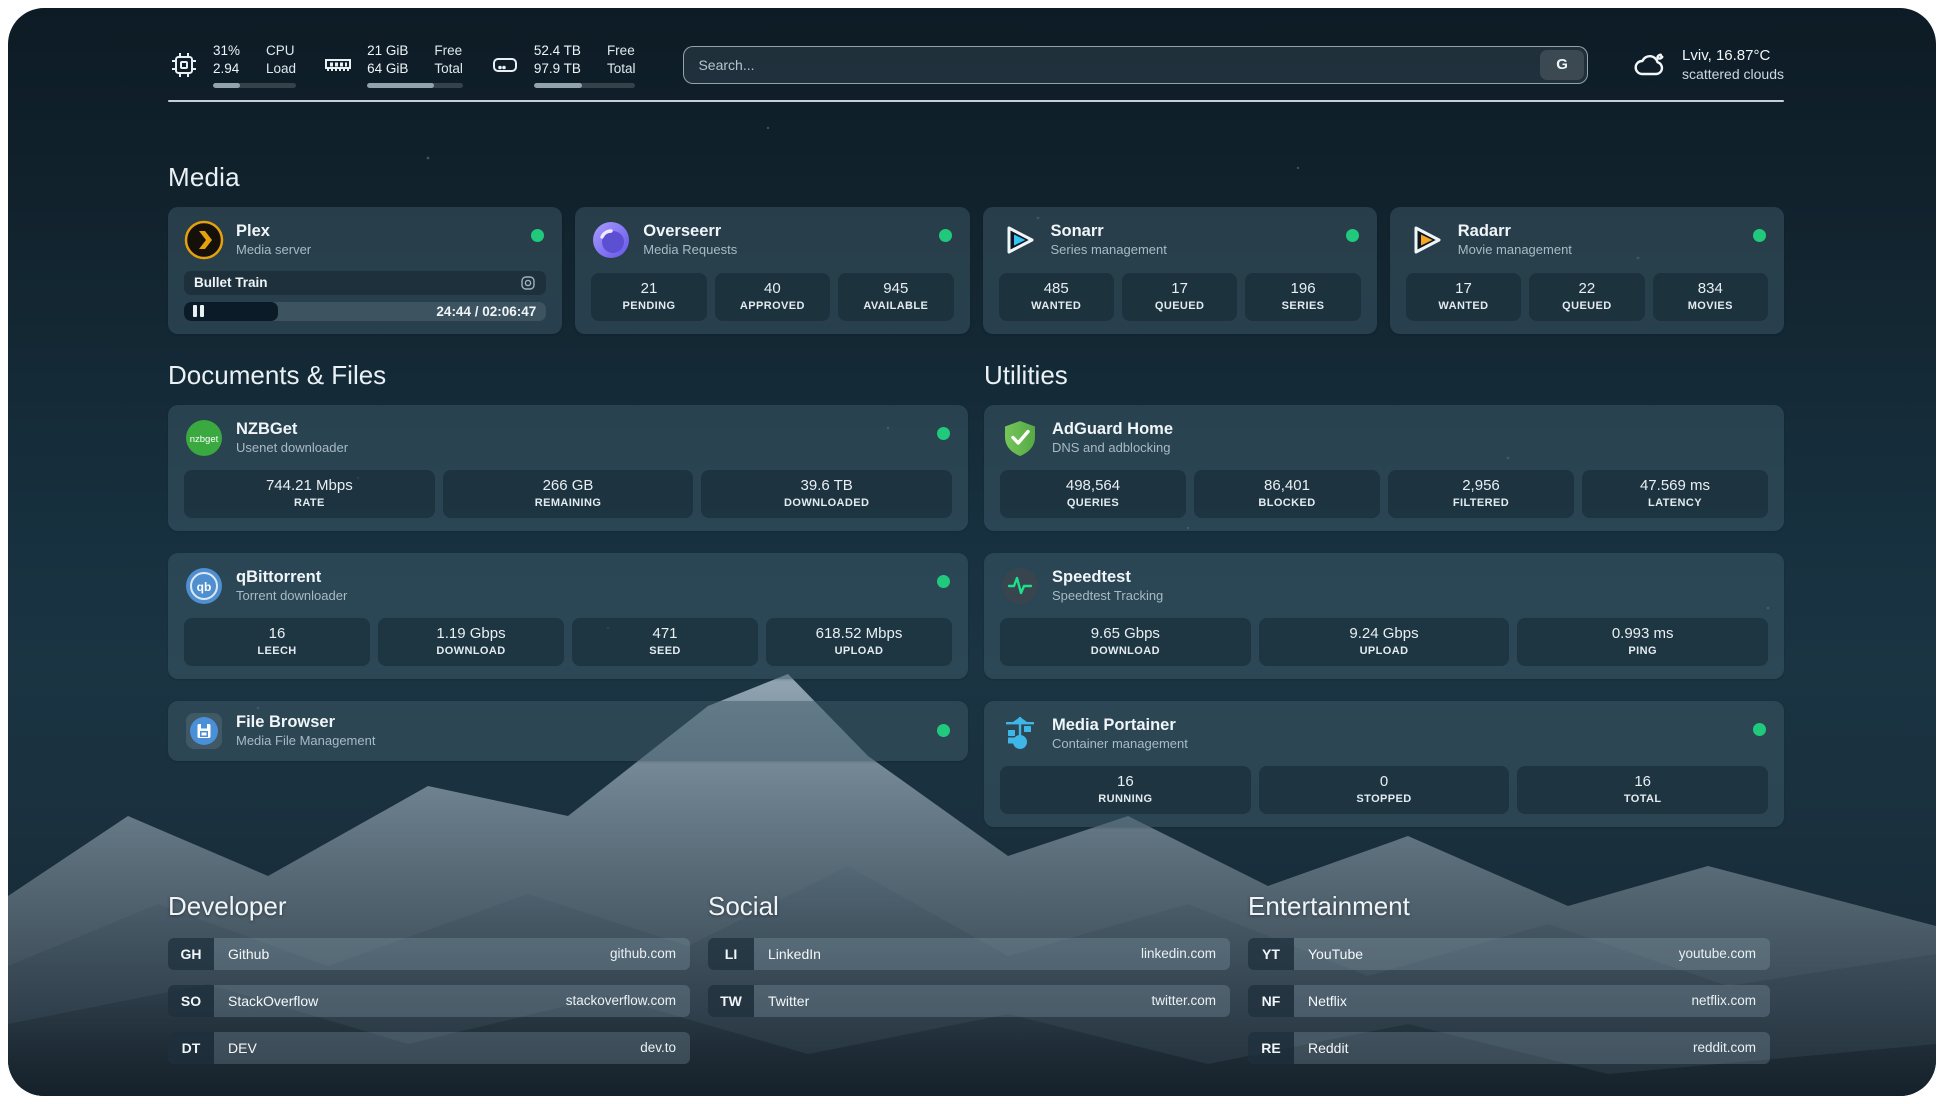  What do you see at coordinates (429, 1000) in the screenshot?
I see `bookmark-stackoverflow: SO StackOverflow stackoverflow.com` at bounding box center [429, 1000].